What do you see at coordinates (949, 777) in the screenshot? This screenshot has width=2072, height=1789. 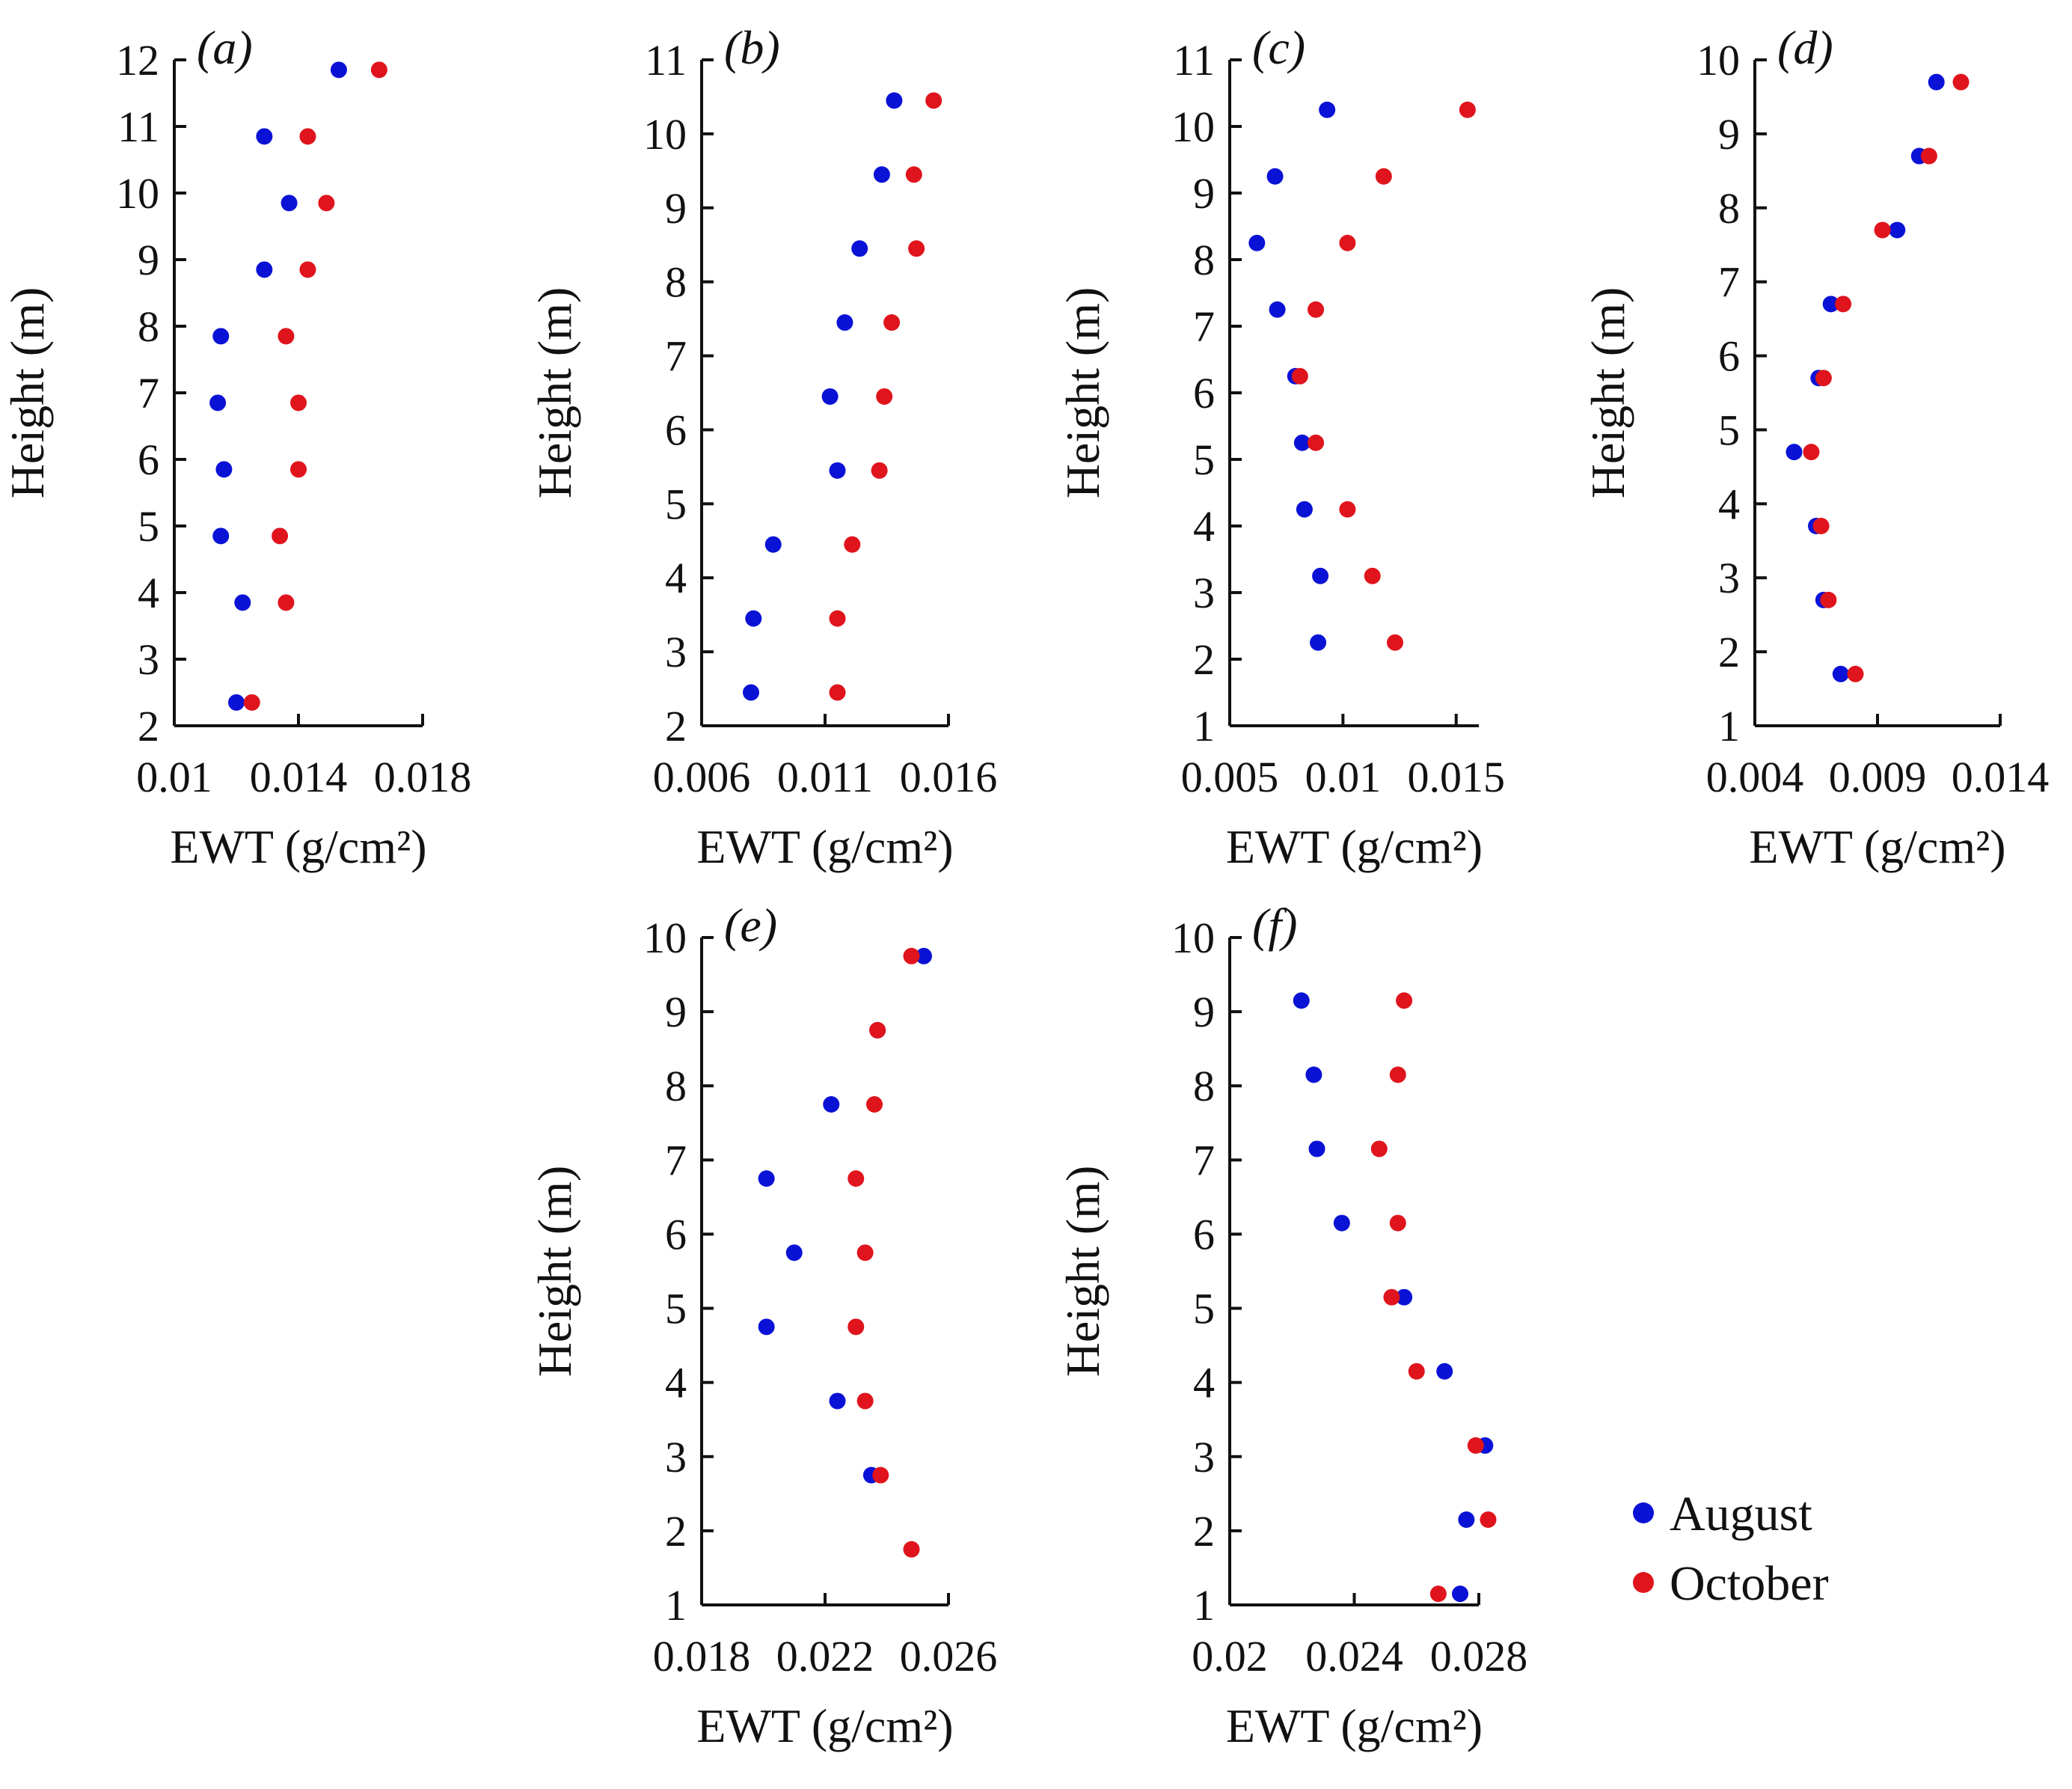 I see `x-tick-label: 0.016` at bounding box center [949, 777].